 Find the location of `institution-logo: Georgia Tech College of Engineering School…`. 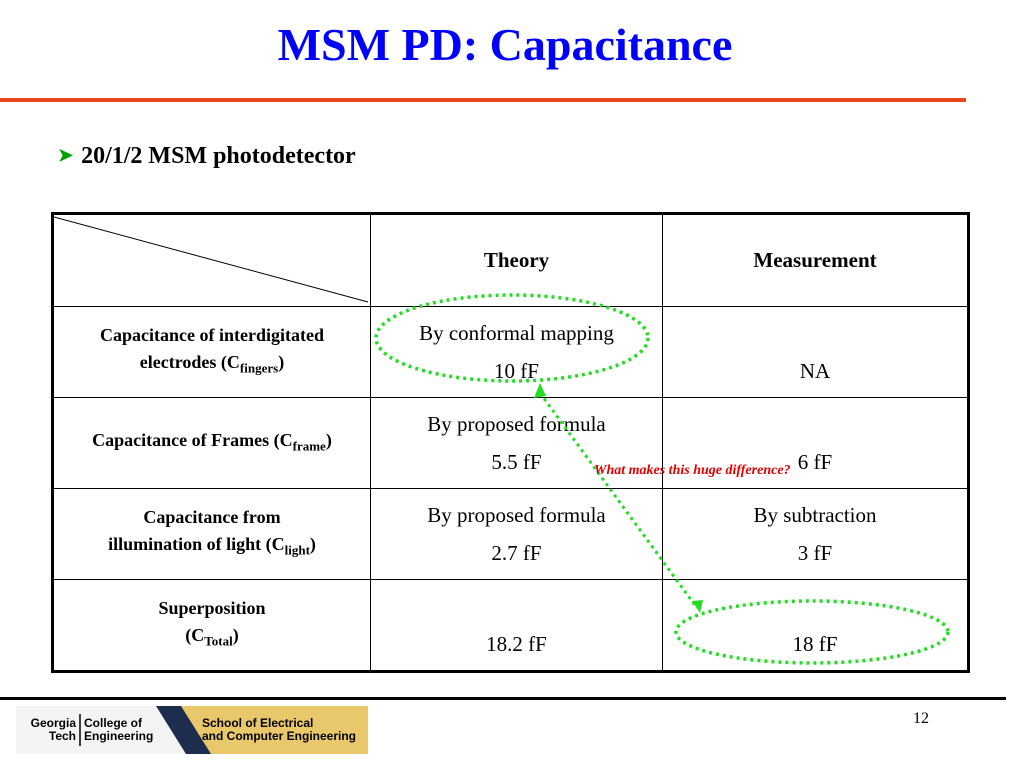

institution-logo: Georgia Tech College of Engineering School… is located at coordinates (192, 730).